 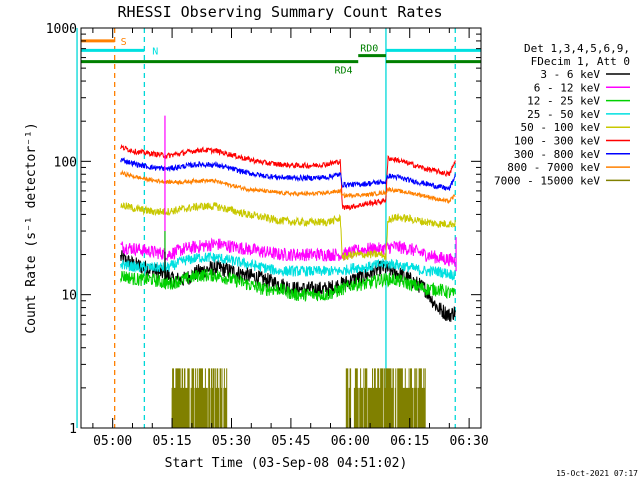 I want to click on y-tick-label: 1000, so click(x=61, y=29).